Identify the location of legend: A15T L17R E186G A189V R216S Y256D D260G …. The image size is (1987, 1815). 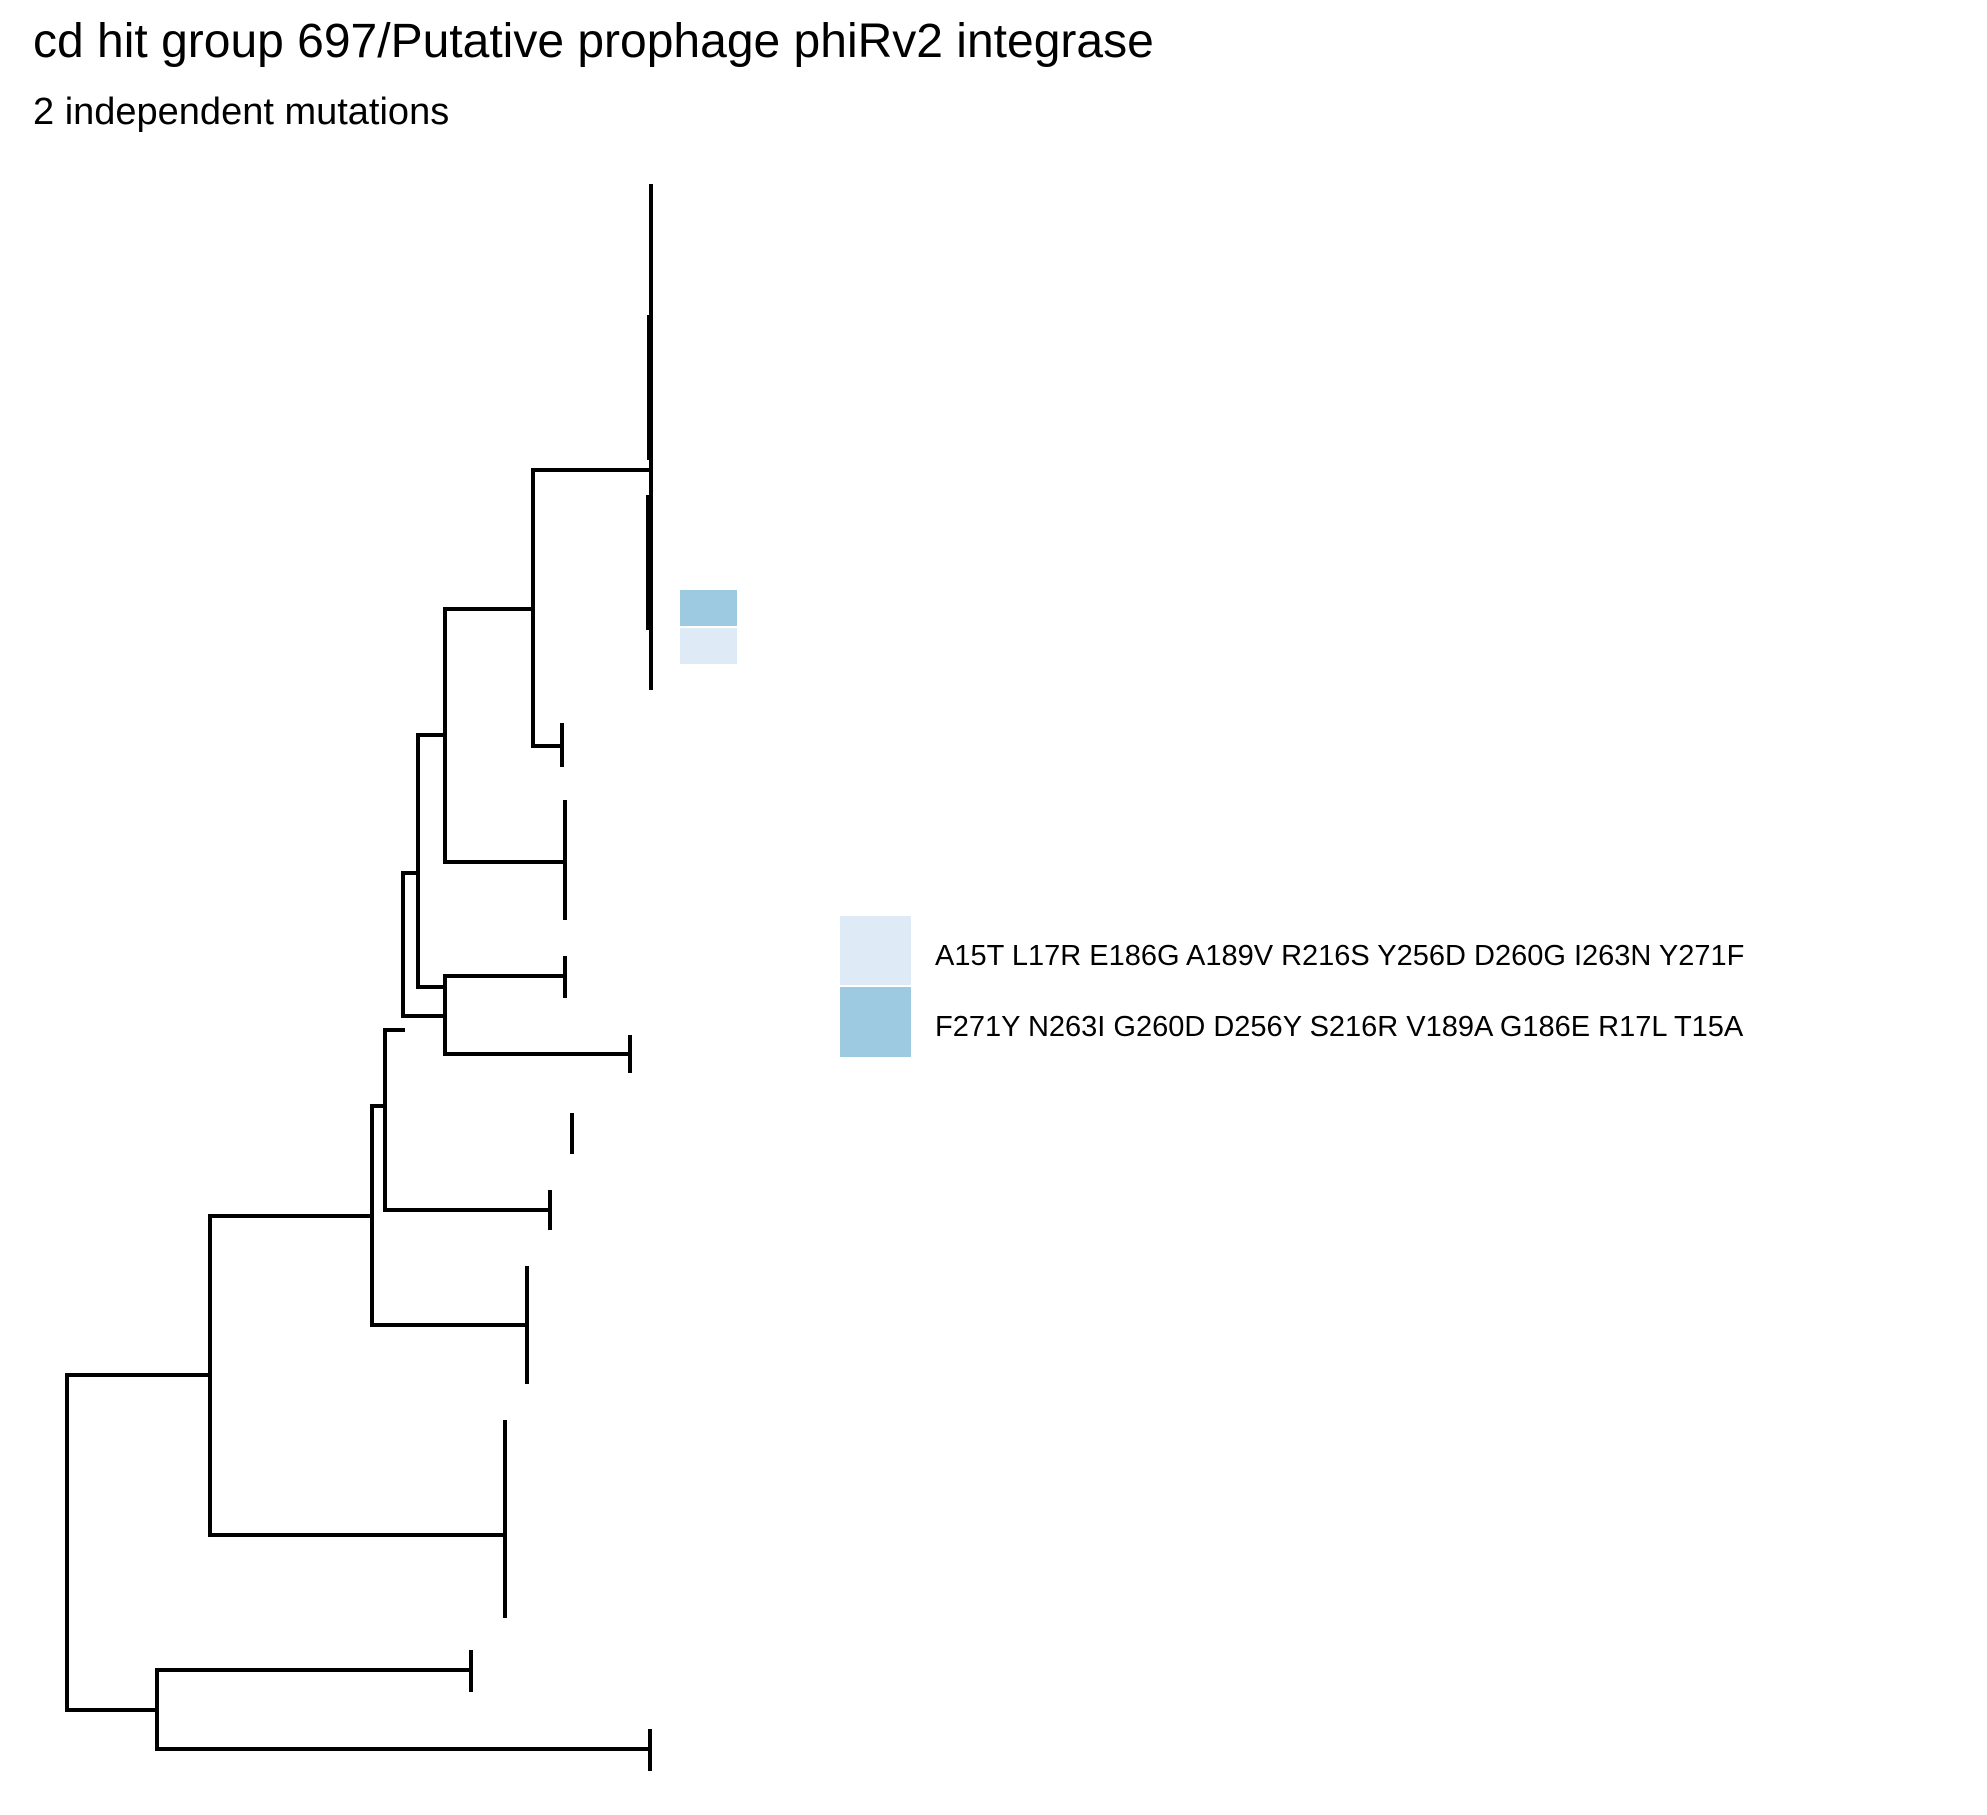
(1292, 986).